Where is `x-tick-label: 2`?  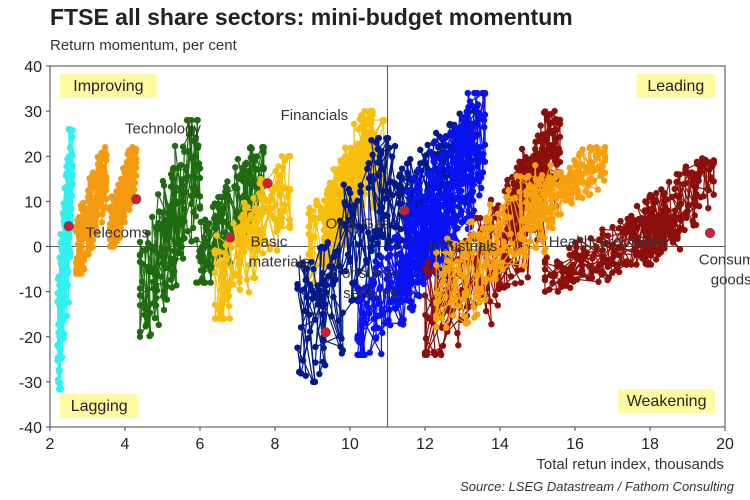
x-tick-label: 2 is located at coordinates (50, 444).